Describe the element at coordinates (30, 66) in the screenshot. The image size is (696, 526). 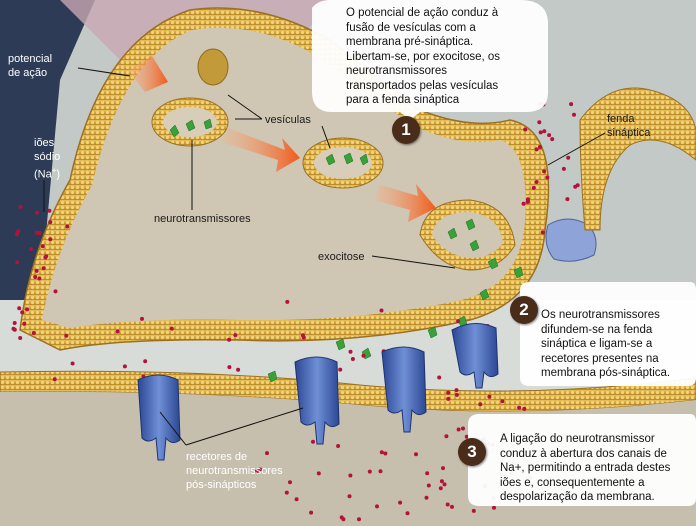
I see `label-potencial-acao: potencial de ação` at that location.